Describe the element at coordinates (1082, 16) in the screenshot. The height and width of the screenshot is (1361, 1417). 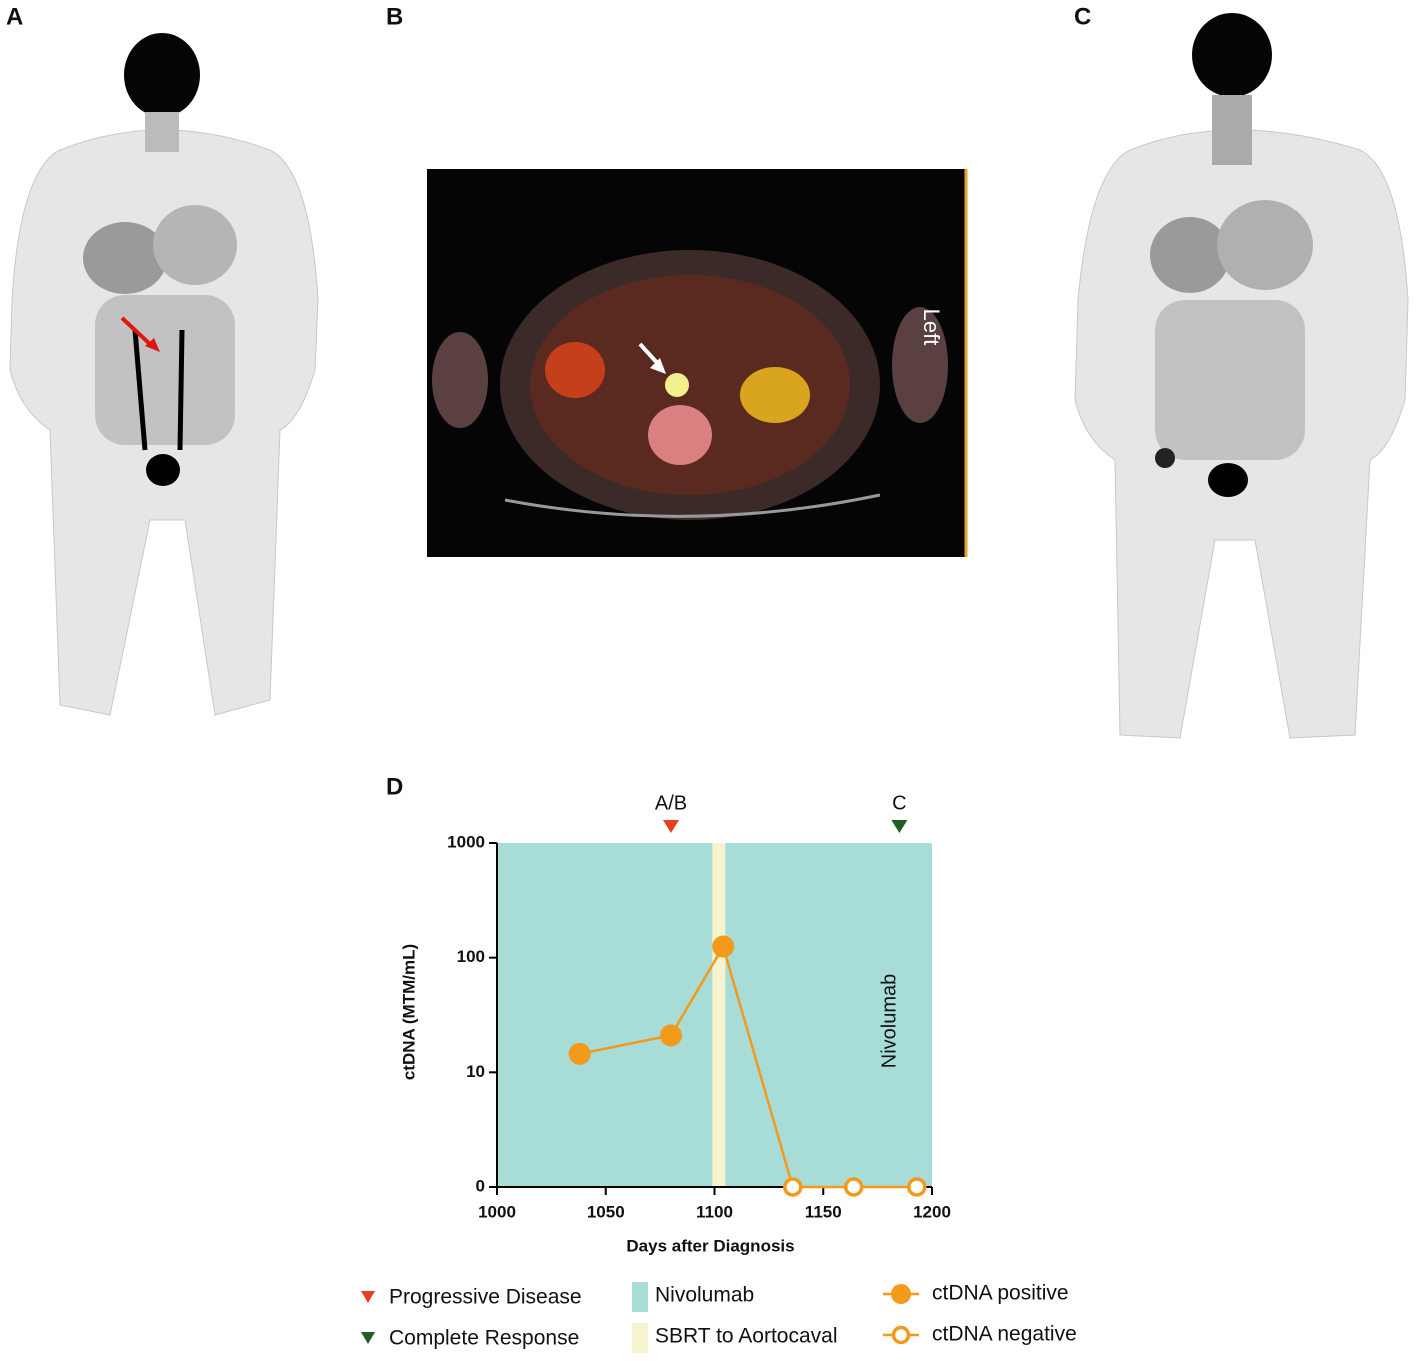
I see `panel-label: C` at that location.